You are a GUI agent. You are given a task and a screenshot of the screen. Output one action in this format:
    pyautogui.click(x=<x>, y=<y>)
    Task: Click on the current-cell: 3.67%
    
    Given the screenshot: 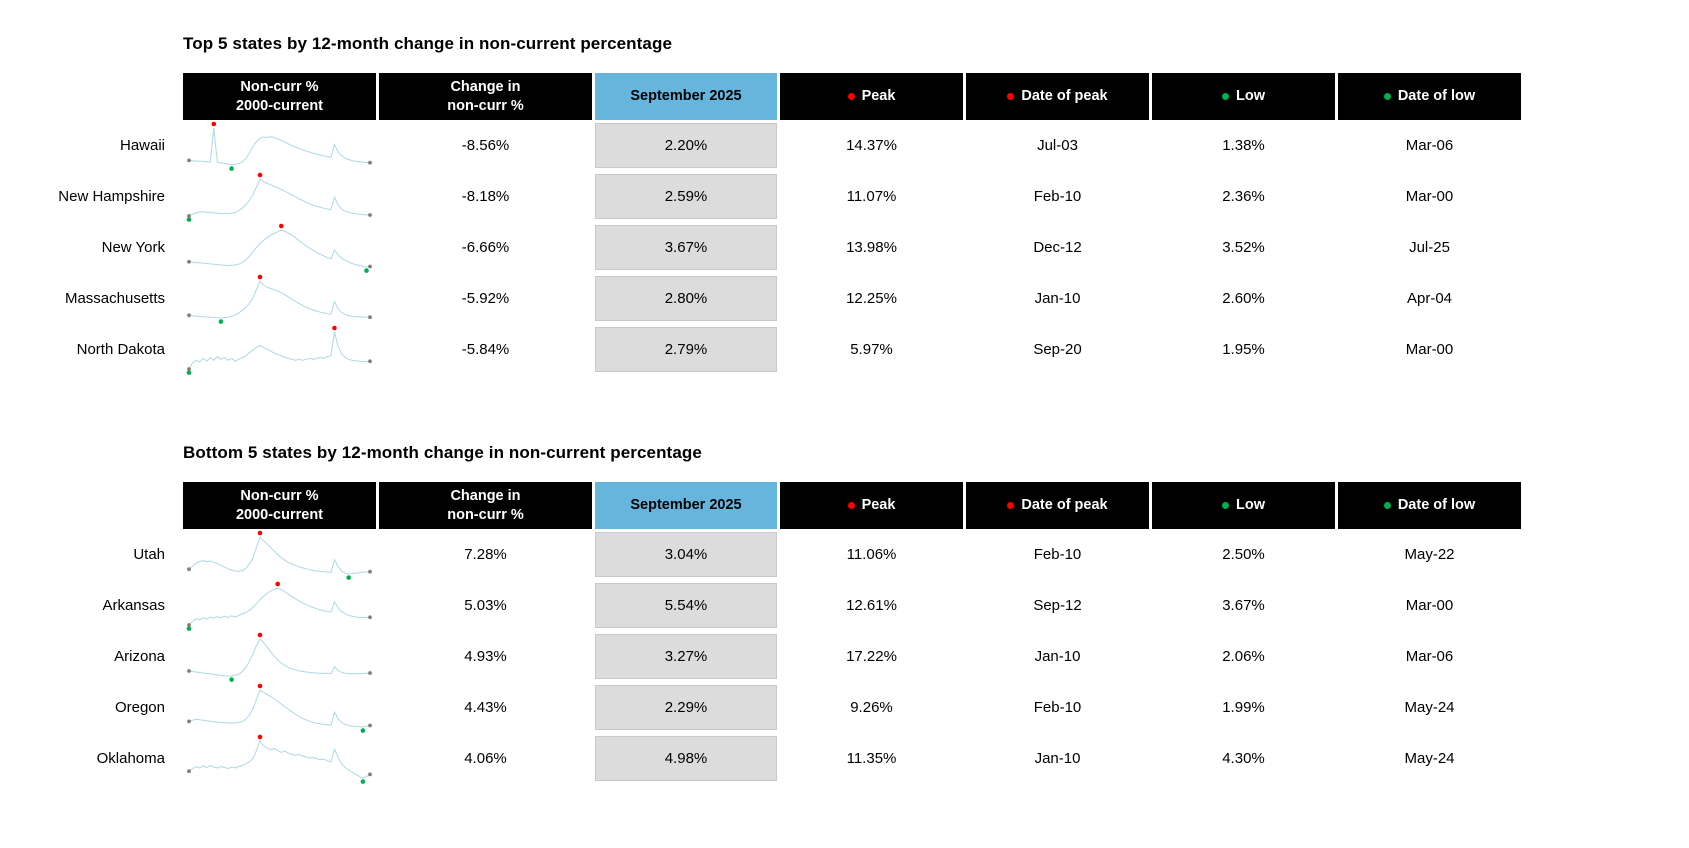 What is the action you would take?
    pyautogui.click(x=686, y=247)
    